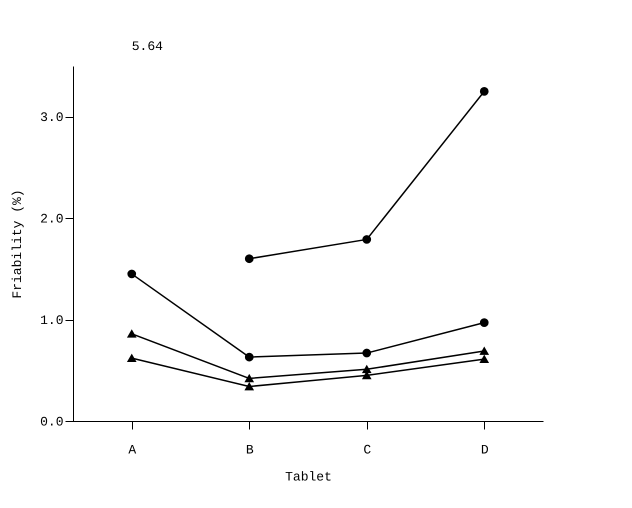  I want to click on x-tick-label: D, so click(484, 450).